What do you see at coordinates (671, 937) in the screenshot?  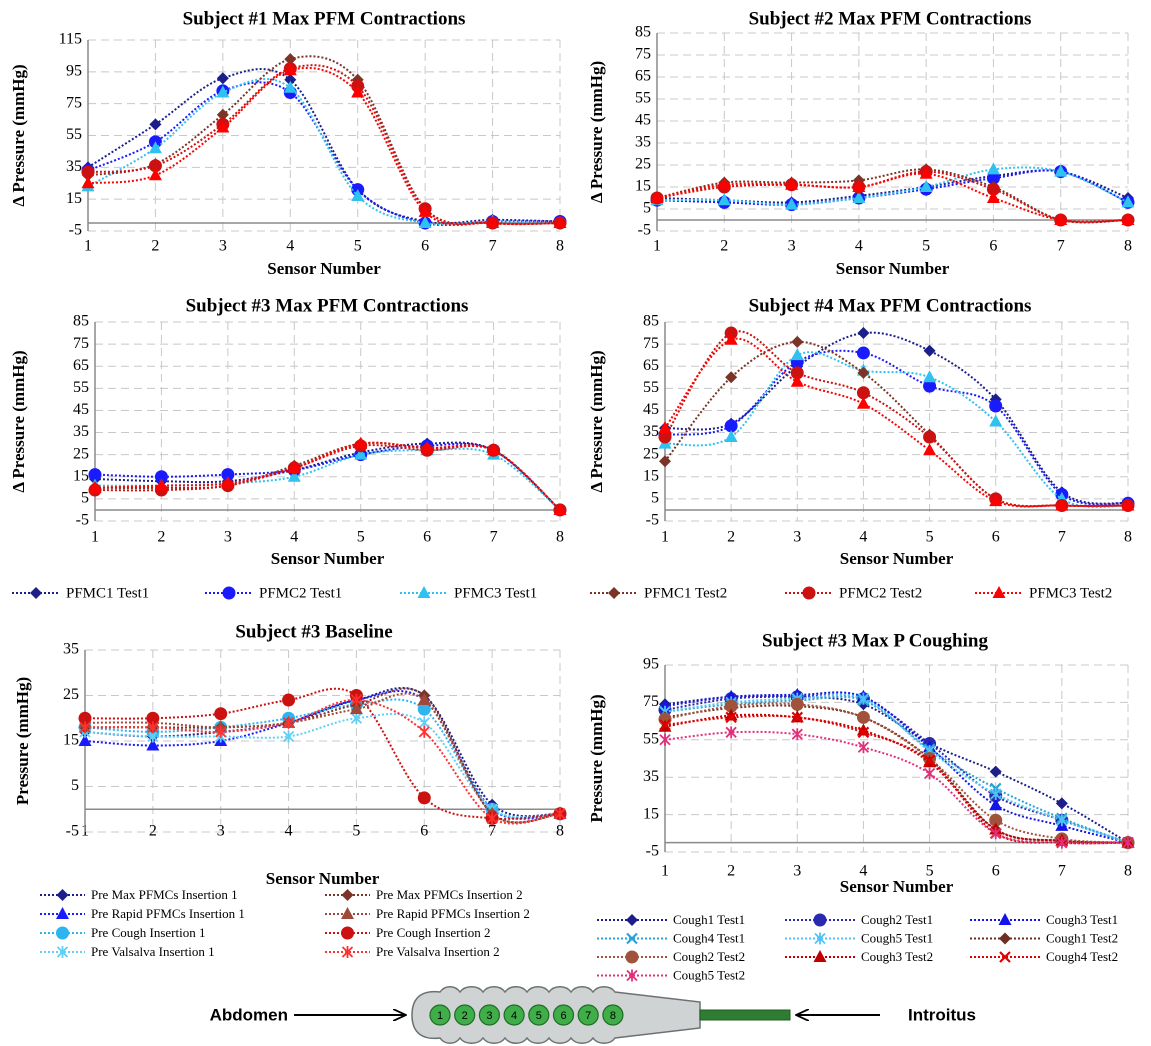 I see `legend-item: Cough4 Test1` at bounding box center [671, 937].